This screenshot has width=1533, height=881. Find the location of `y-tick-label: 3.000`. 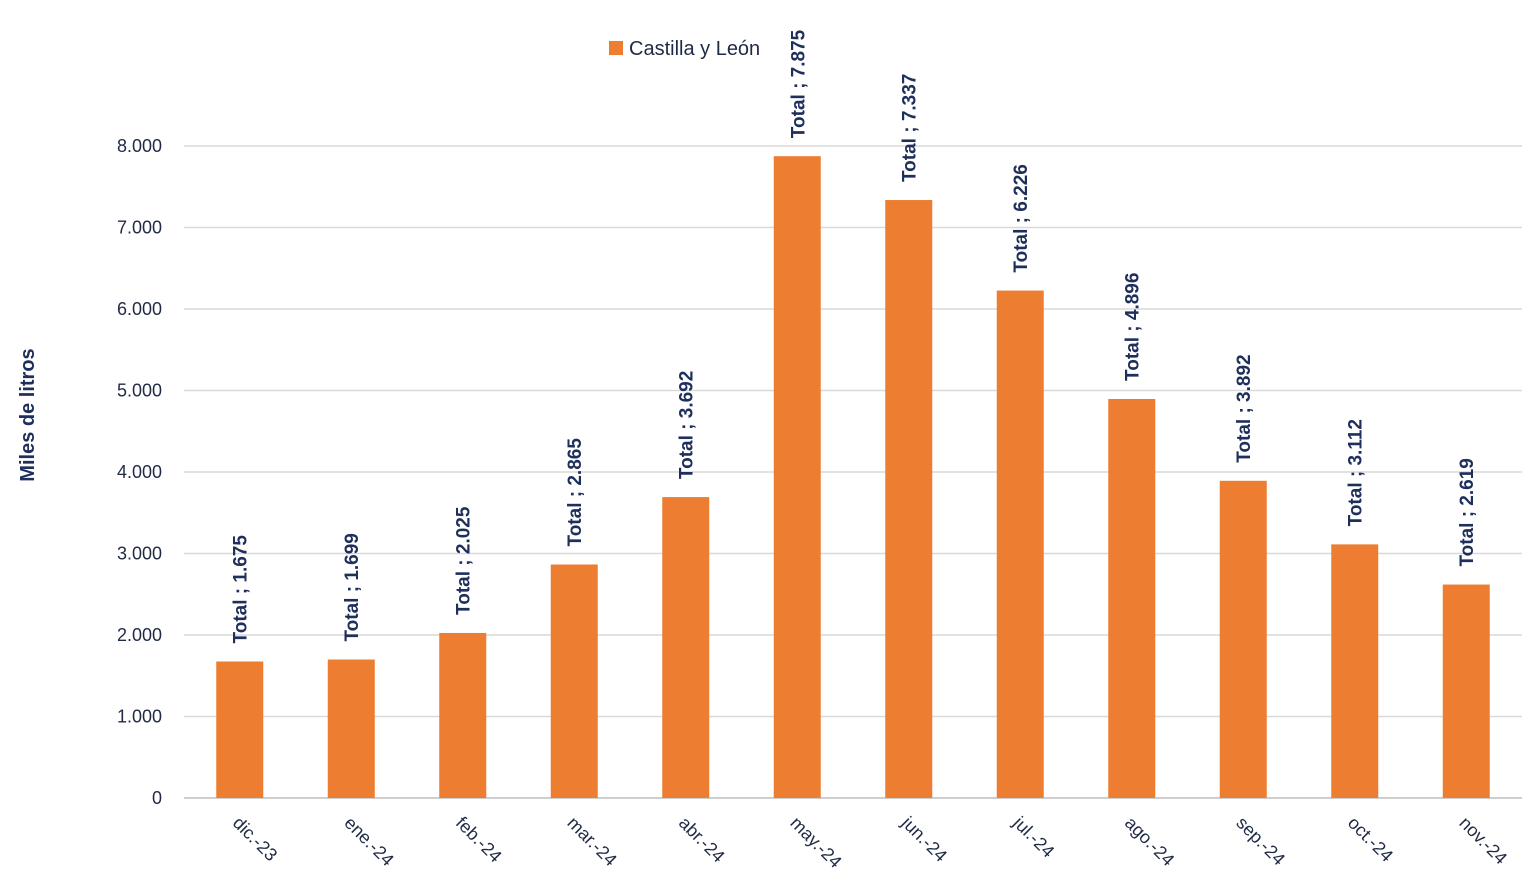

y-tick-label: 3.000 is located at coordinates (139, 554).